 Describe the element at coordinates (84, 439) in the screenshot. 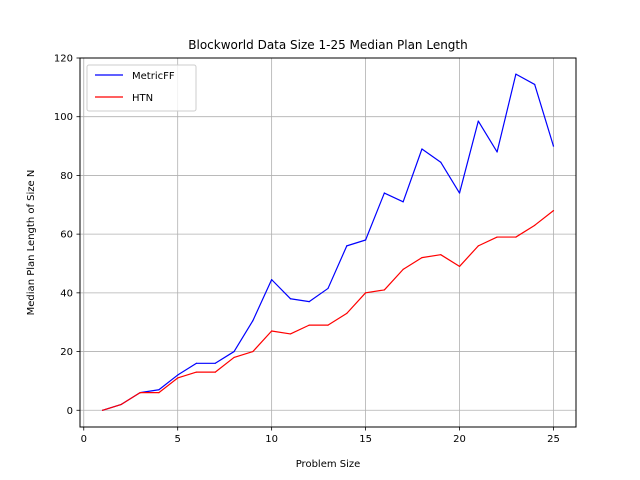

I see `x-tick-label: 0` at that location.